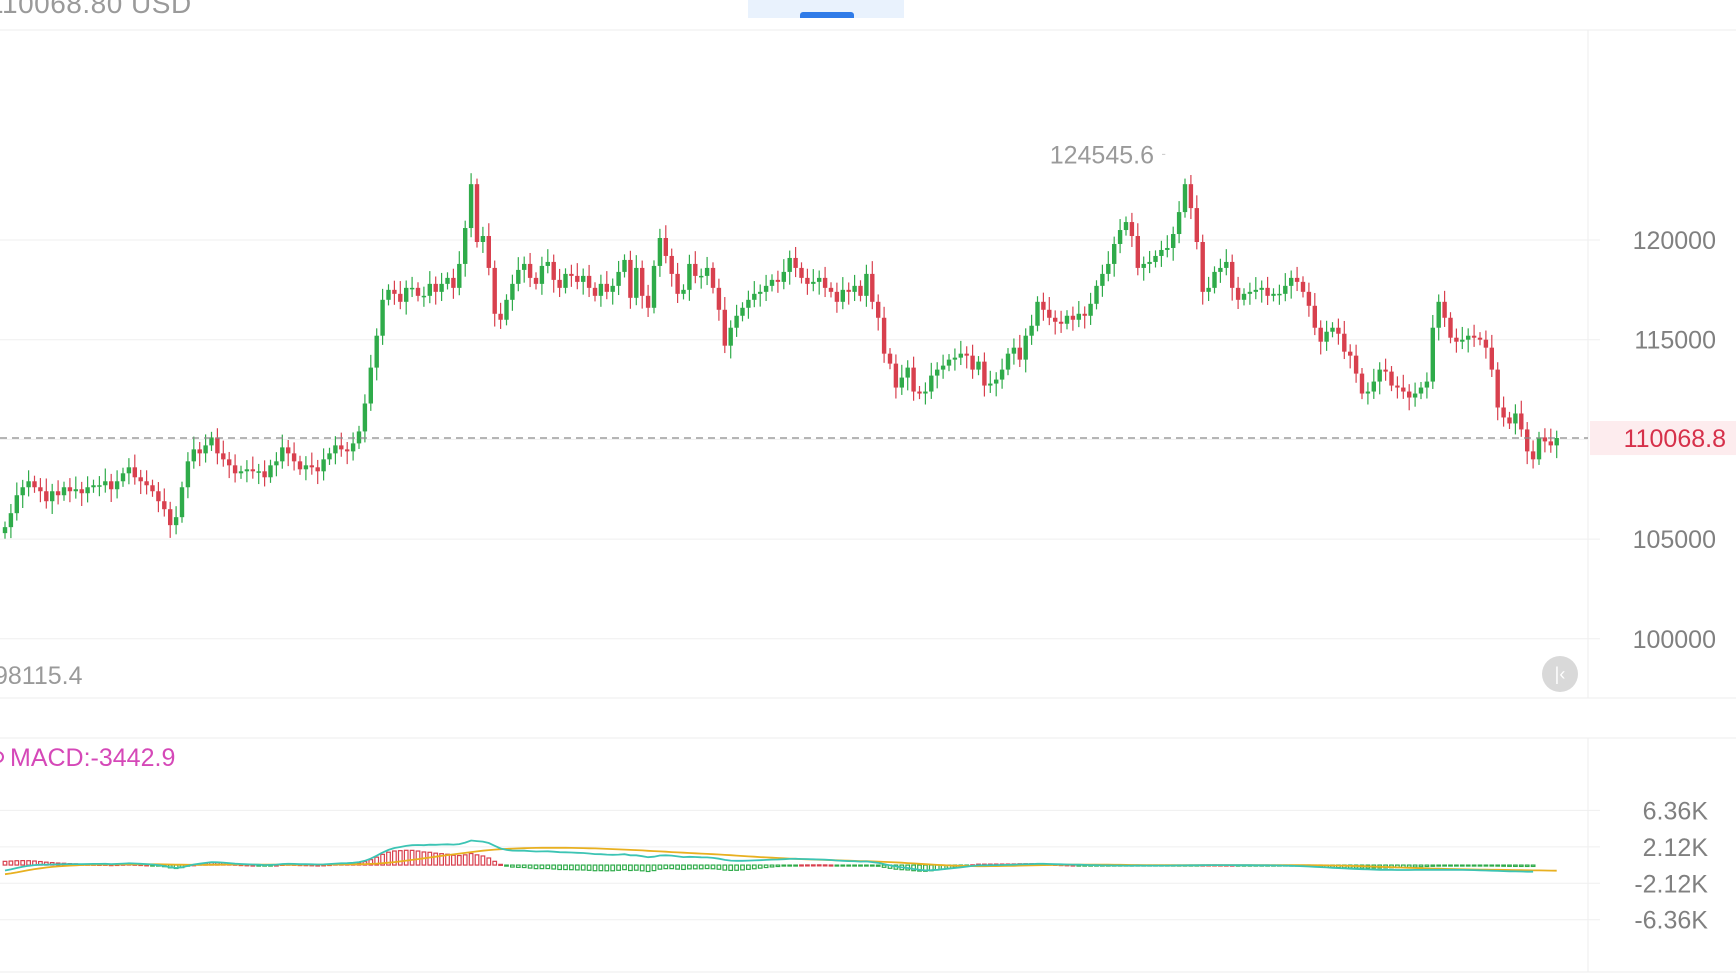 This screenshot has height=975, width=1736. I want to click on top-tab-handle, so click(827, 15).